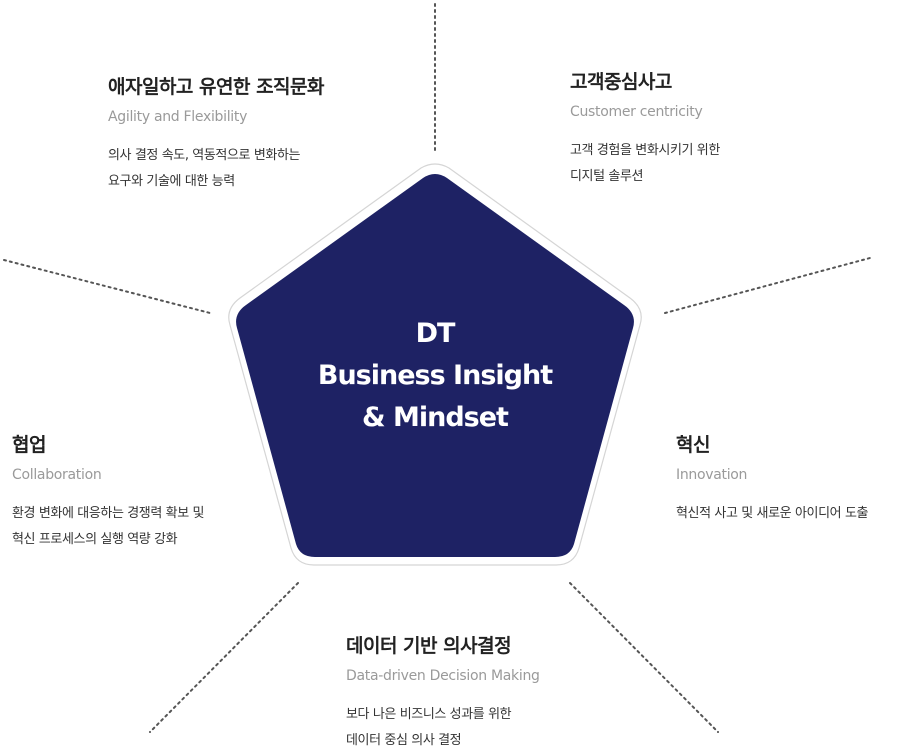 The width and height of the screenshot is (906, 754). Describe the element at coordinates (712, 475) in the screenshot. I see `innovation-subtitle: Innovation` at that location.